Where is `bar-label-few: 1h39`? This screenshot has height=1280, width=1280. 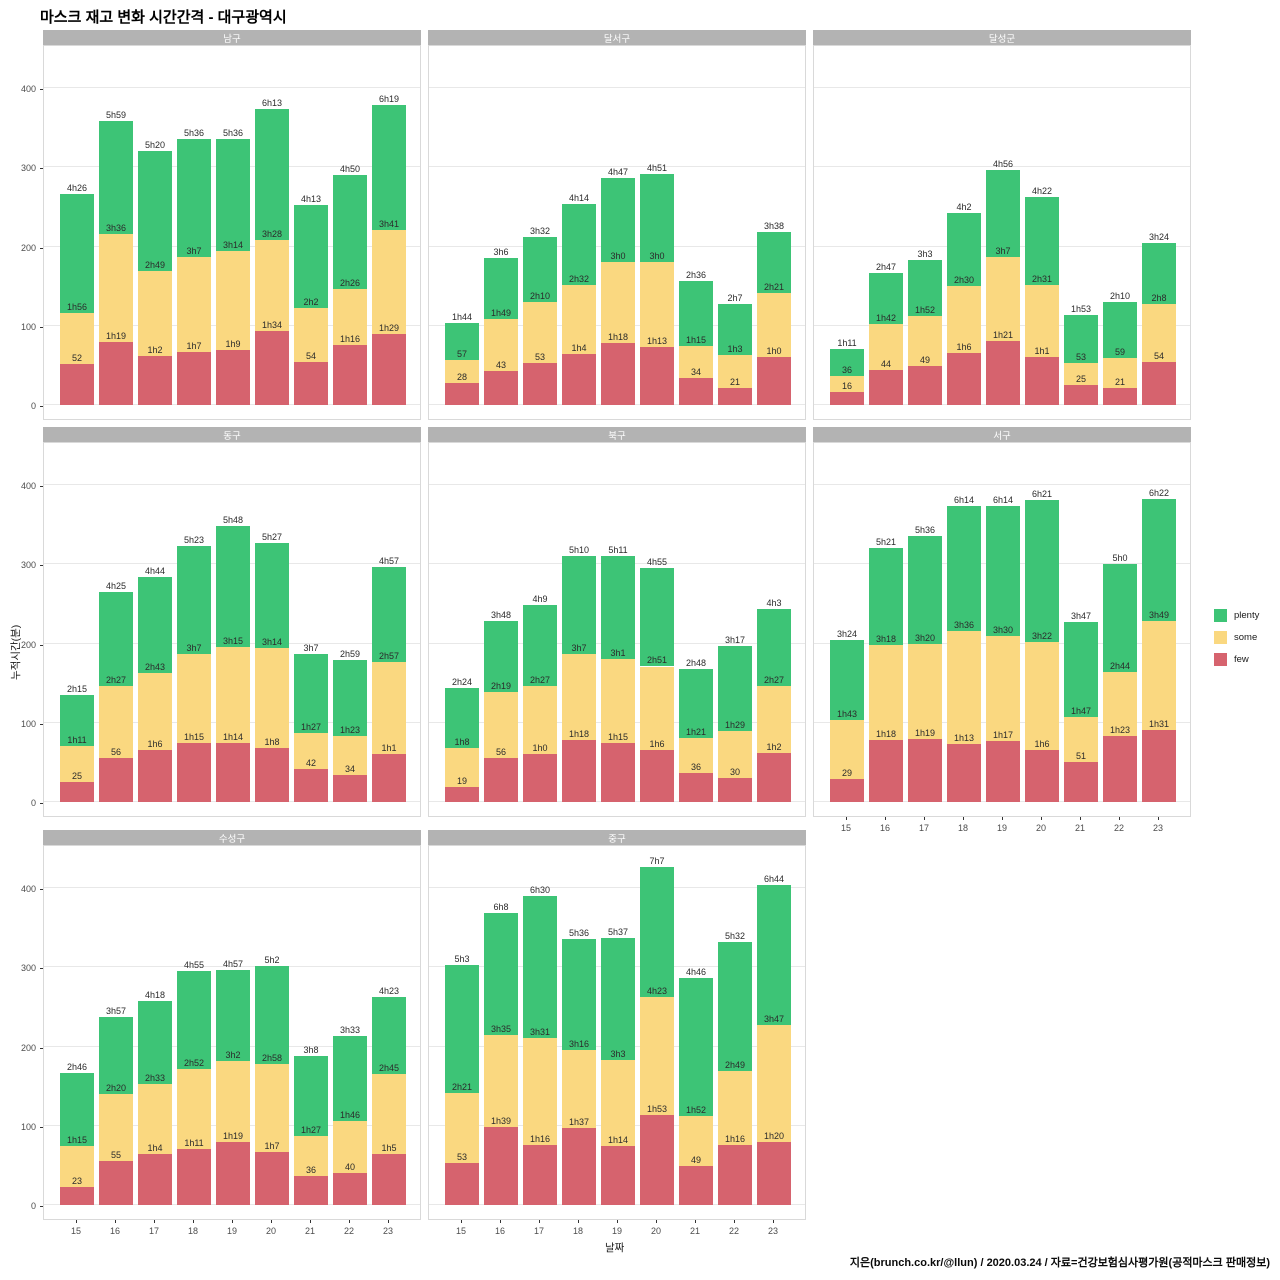
bar-label-few: 1h39 is located at coordinates (501, 1120).